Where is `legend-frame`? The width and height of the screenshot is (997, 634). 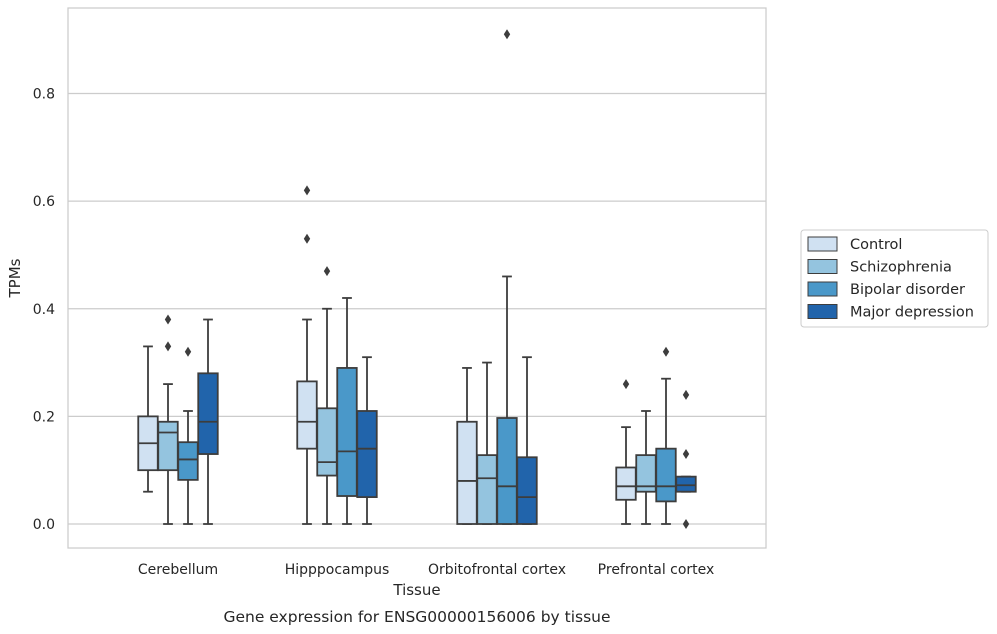 legend-frame is located at coordinates (894, 278).